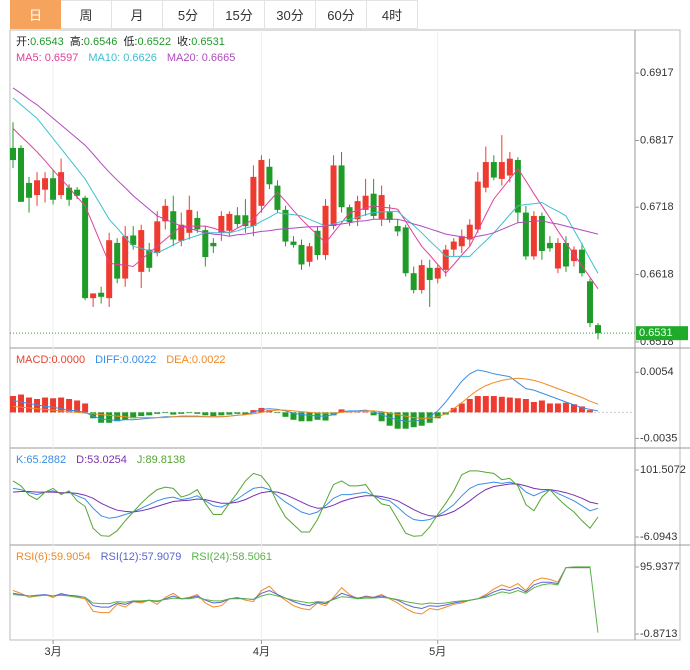  I want to click on legend-entry: J:89.8138, so click(161, 460).